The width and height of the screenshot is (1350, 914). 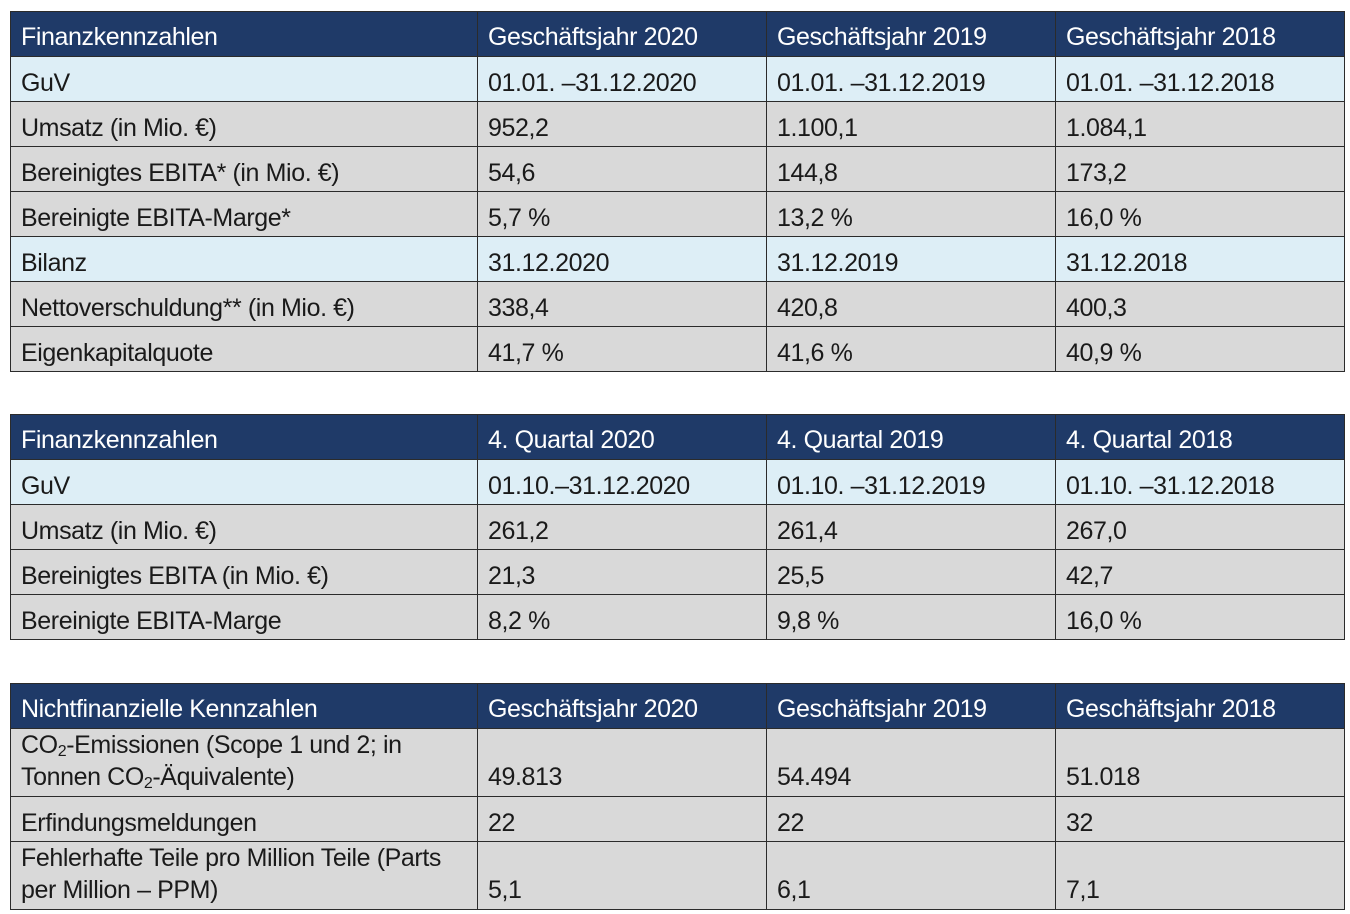 What do you see at coordinates (911, 349) in the screenshot?
I see `table-cell: 41,6 %` at bounding box center [911, 349].